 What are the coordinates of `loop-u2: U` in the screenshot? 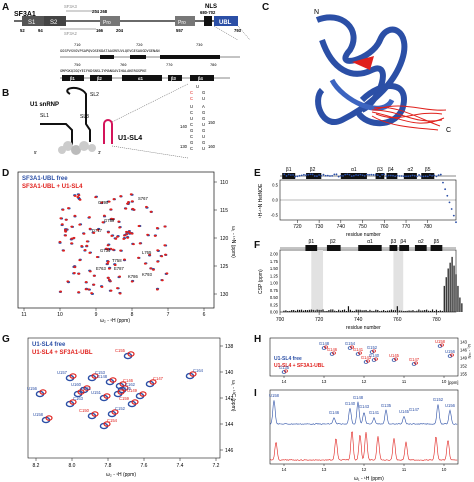 It's located at (203, 98).